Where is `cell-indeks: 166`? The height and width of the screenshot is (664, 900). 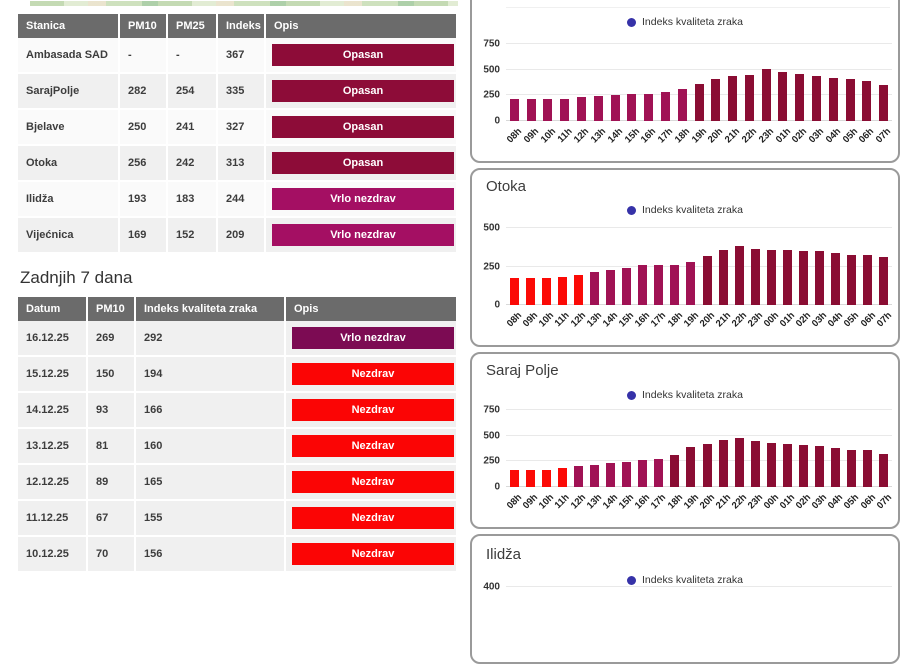 cell-indeks: 166 is located at coordinates (211, 411).